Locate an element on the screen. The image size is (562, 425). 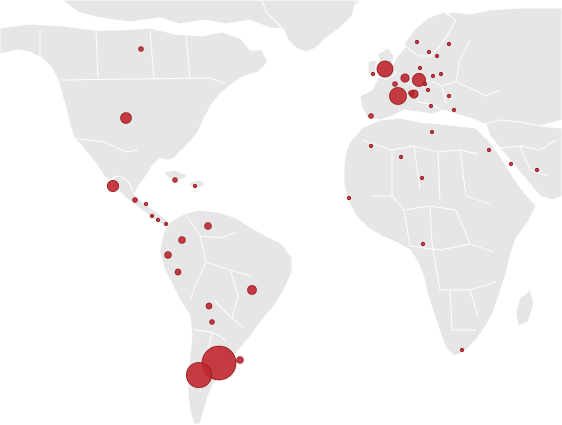
land-ireland is located at coordinates (372, 67).